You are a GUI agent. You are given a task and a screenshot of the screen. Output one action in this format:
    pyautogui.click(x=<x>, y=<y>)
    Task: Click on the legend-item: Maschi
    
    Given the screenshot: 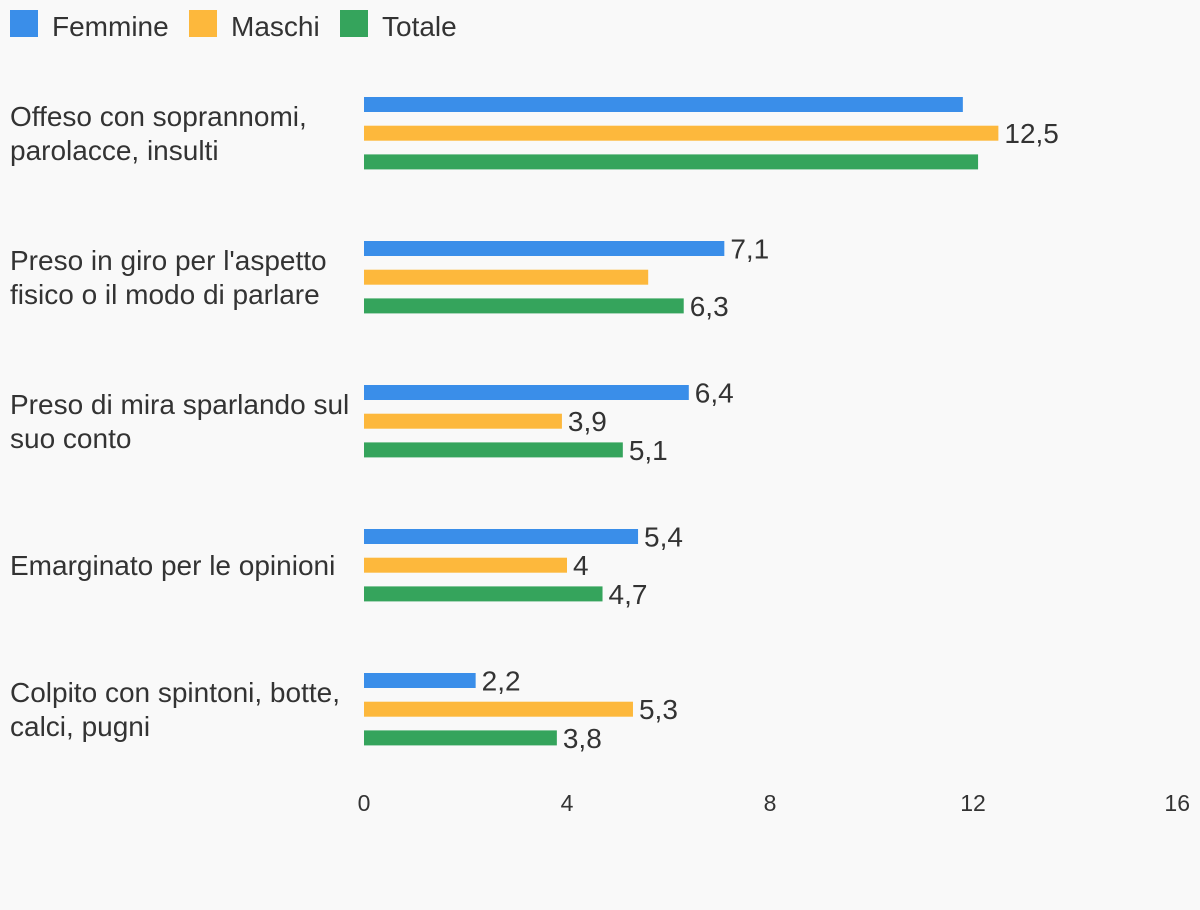 What is the action you would take?
    pyautogui.click(x=254, y=26)
    